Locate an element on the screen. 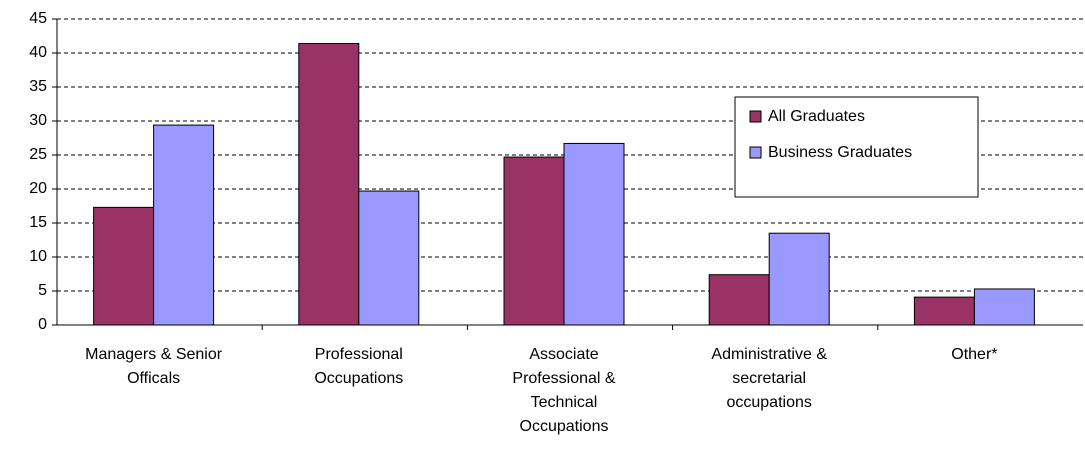 This screenshot has width=1085, height=459. x-tick-label: Professional Occupations is located at coordinates (359, 366).